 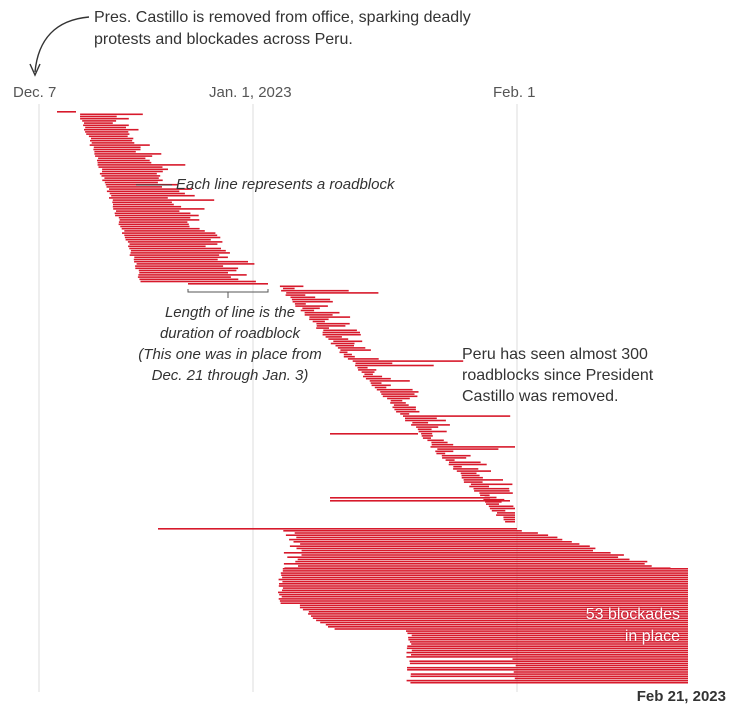 What do you see at coordinates (35, 70) in the screenshot?
I see `arrow-head` at bounding box center [35, 70].